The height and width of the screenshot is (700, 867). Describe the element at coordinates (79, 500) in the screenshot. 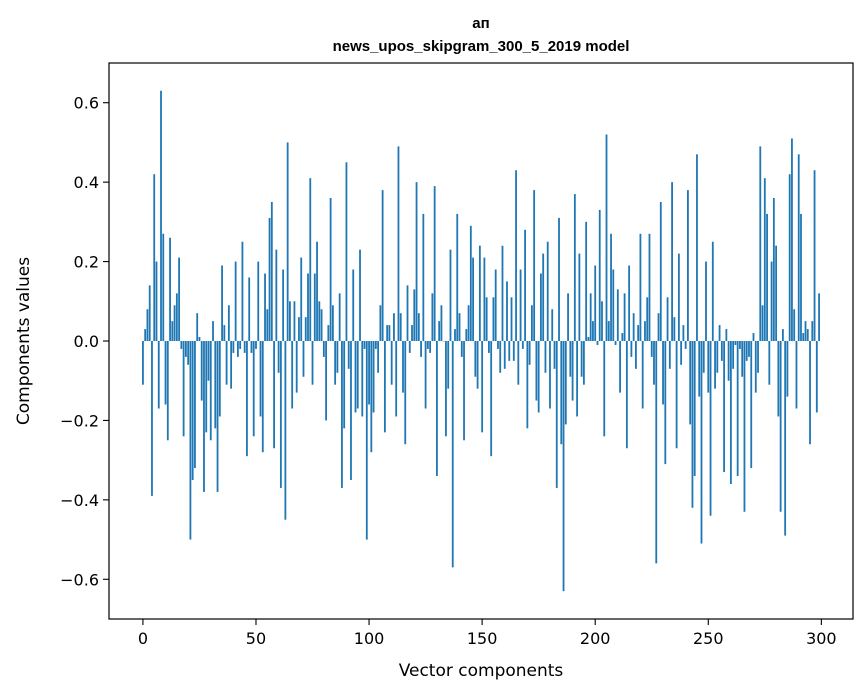

I see `y-tick-label: −0.4` at that location.